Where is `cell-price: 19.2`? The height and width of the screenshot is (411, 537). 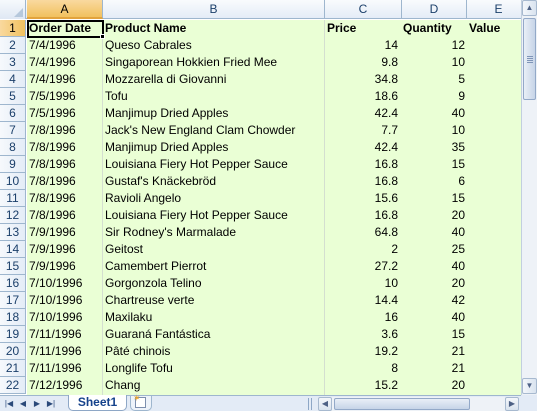 cell-price: 19.2 is located at coordinates (386, 351).